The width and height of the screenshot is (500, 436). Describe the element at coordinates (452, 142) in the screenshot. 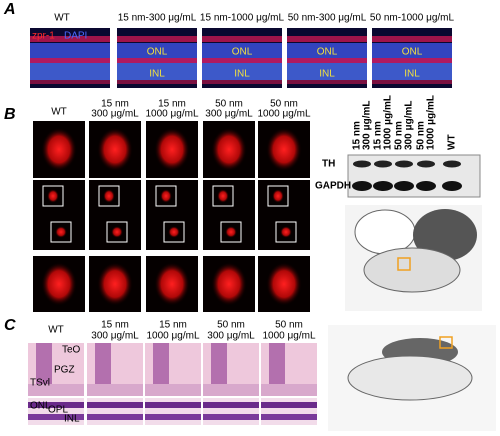

I see `lane-label: WT` at that location.